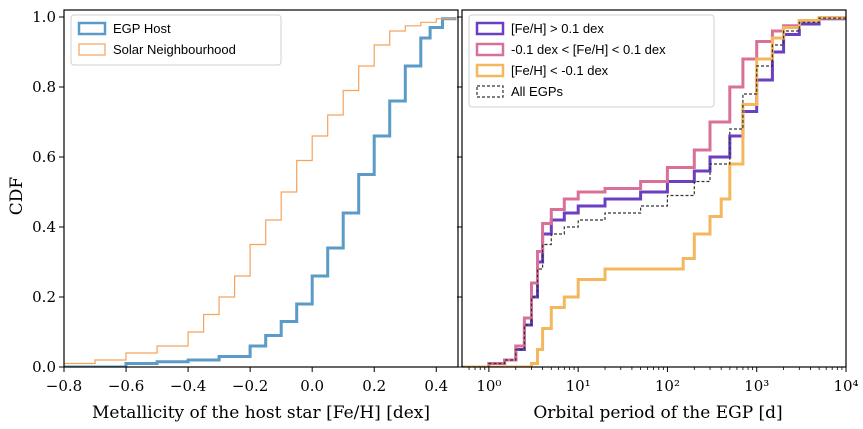  Describe the element at coordinates (44, 87) in the screenshot. I see `y-tick-label: 0.8` at that location.